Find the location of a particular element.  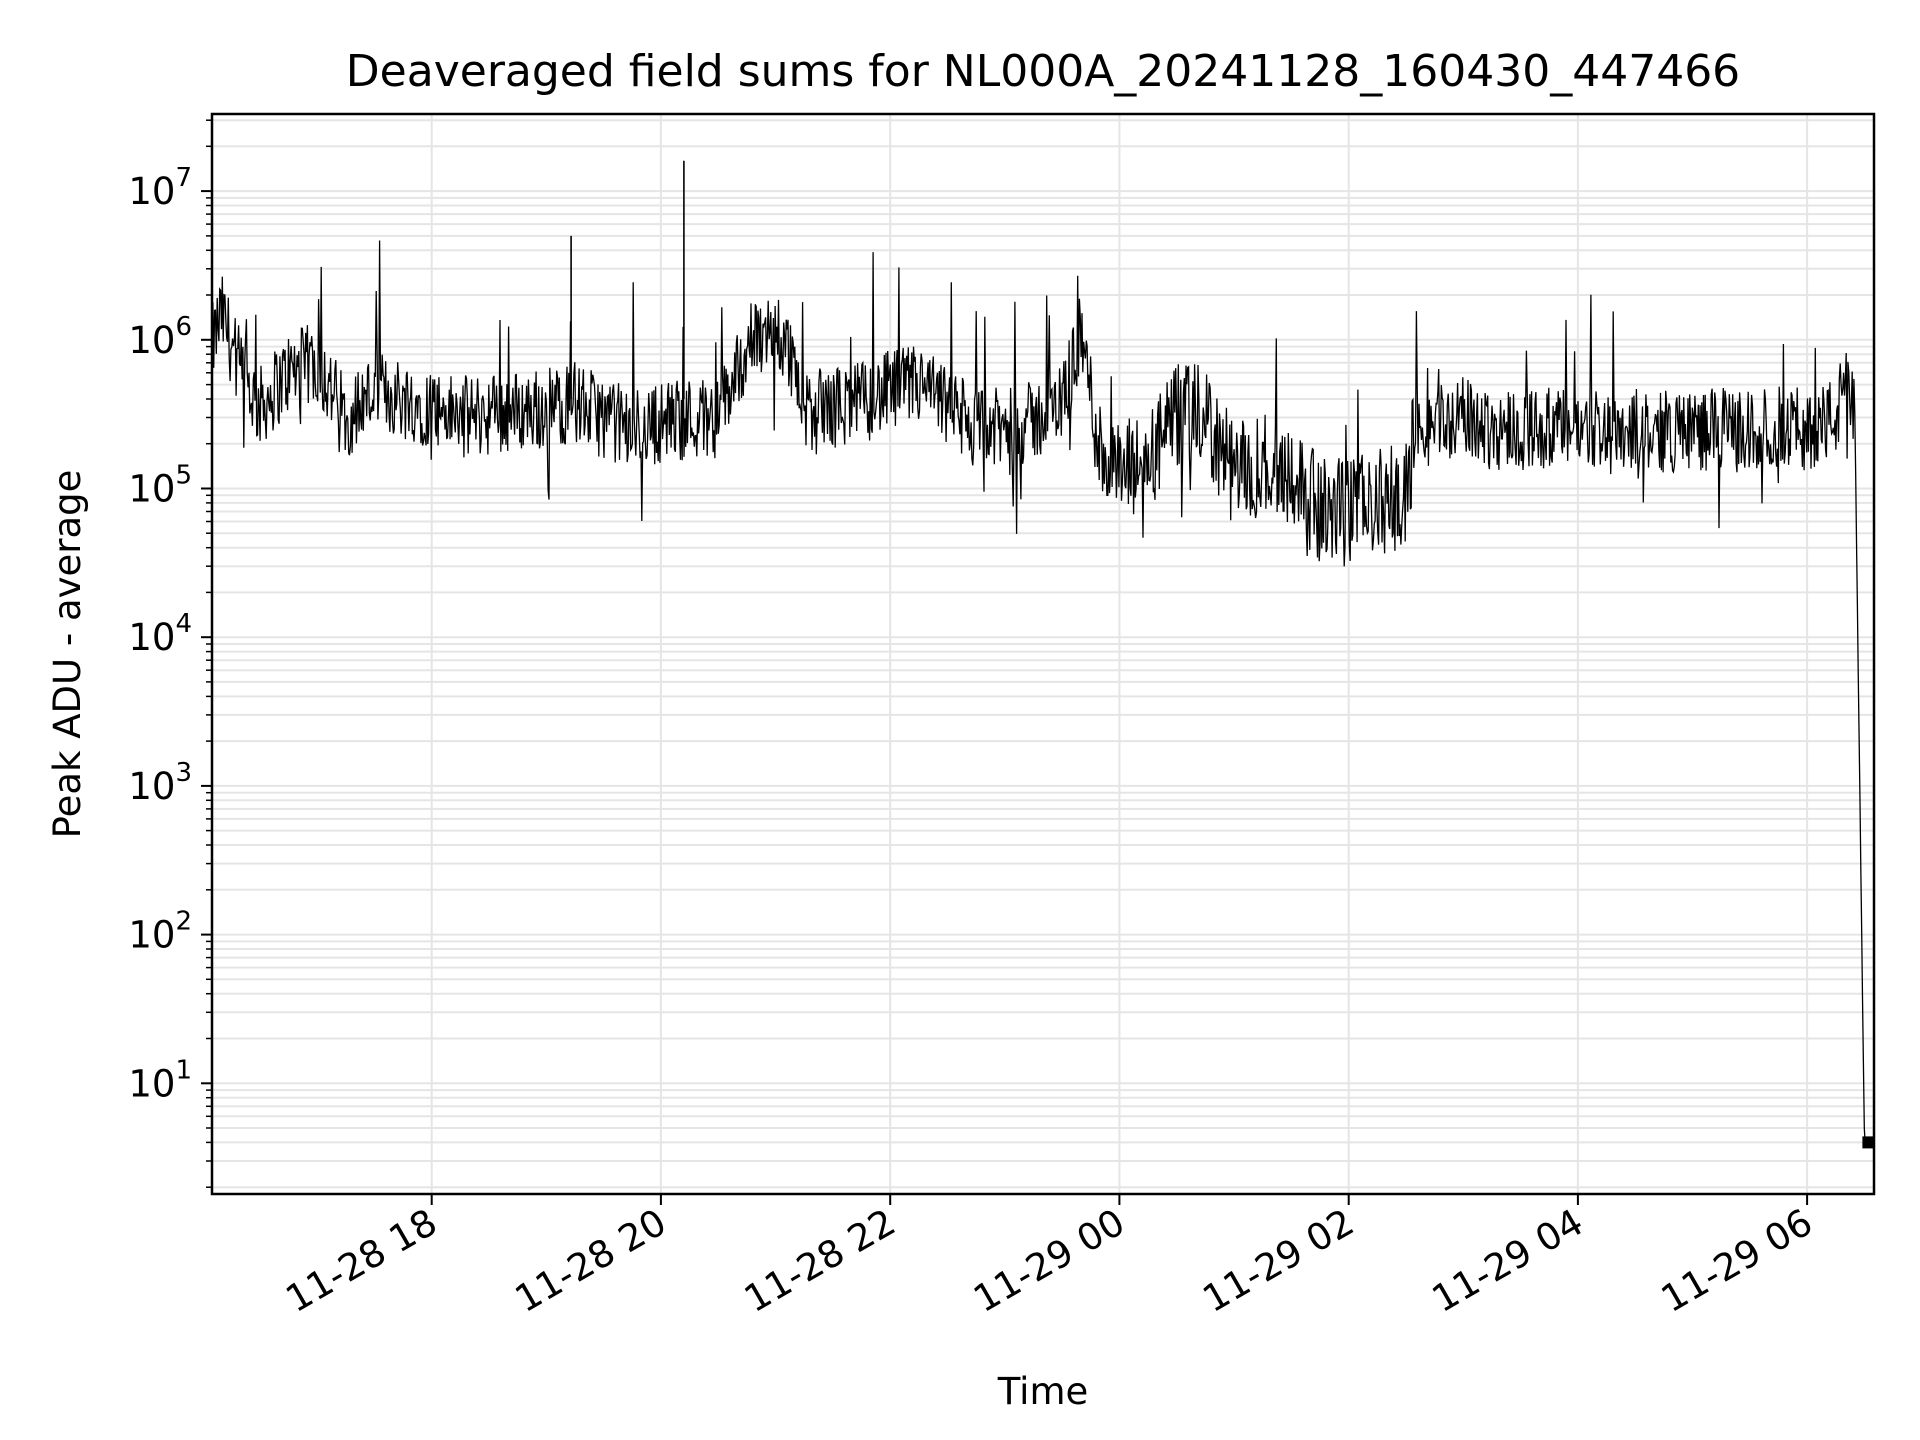

tail-marker is located at coordinates (1868, 1142).